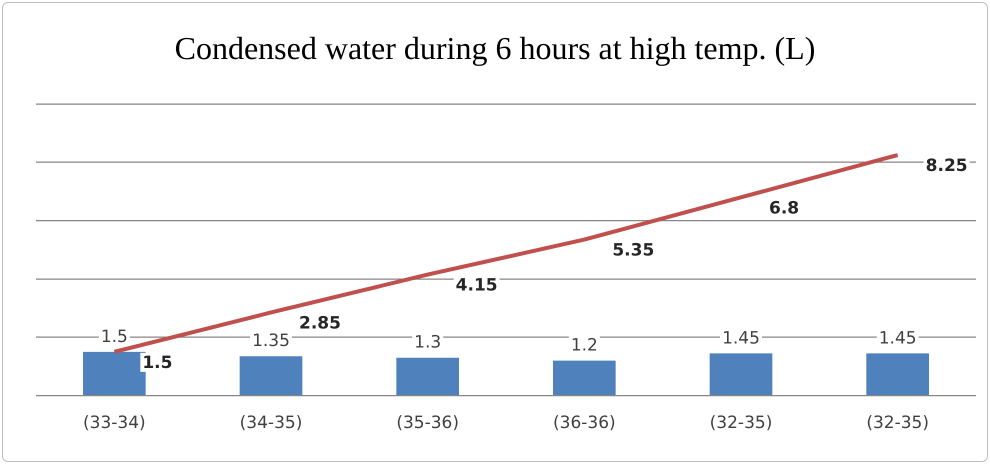 The height and width of the screenshot is (464, 990). What do you see at coordinates (320, 323) in the screenshot?
I see `data-label: 2.85` at bounding box center [320, 323].